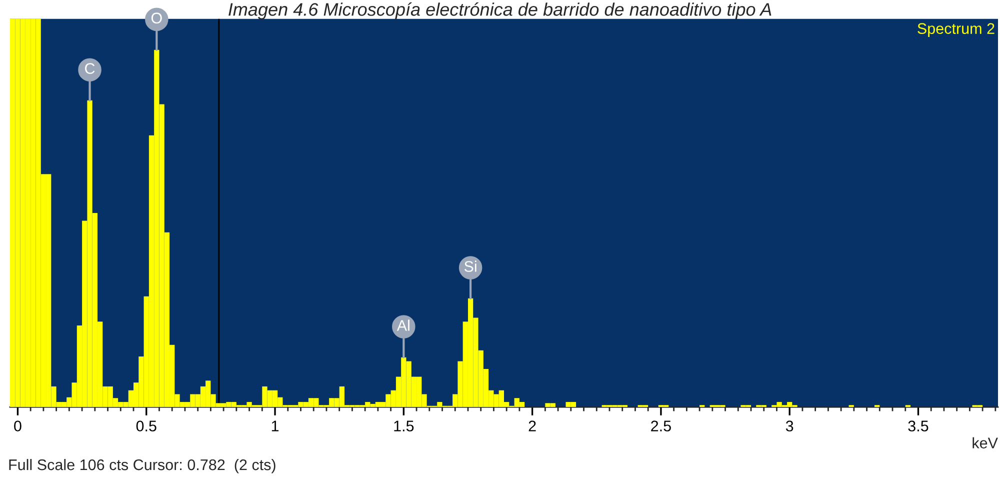  I want to click on x-tick-label: 3, so click(790, 426).